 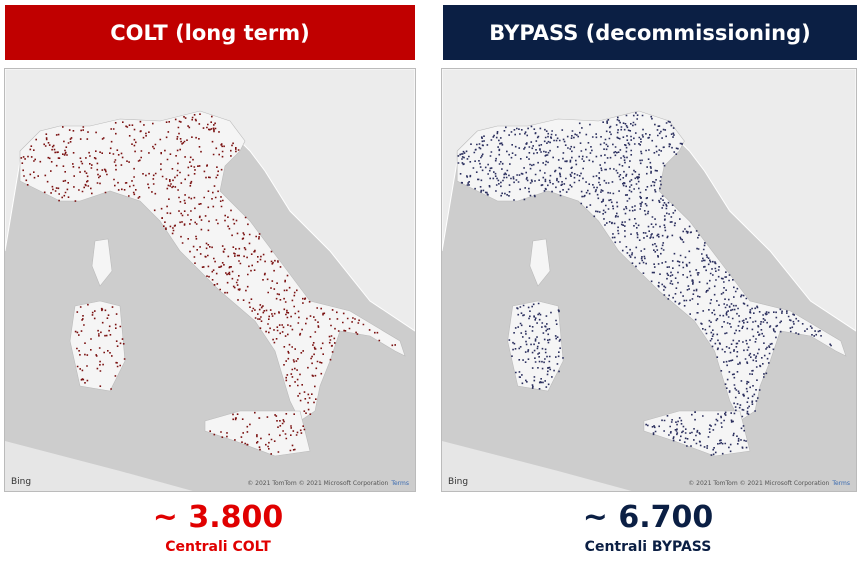 I want to click on site-count: ~ 6.700, so click(x=648, y=517).